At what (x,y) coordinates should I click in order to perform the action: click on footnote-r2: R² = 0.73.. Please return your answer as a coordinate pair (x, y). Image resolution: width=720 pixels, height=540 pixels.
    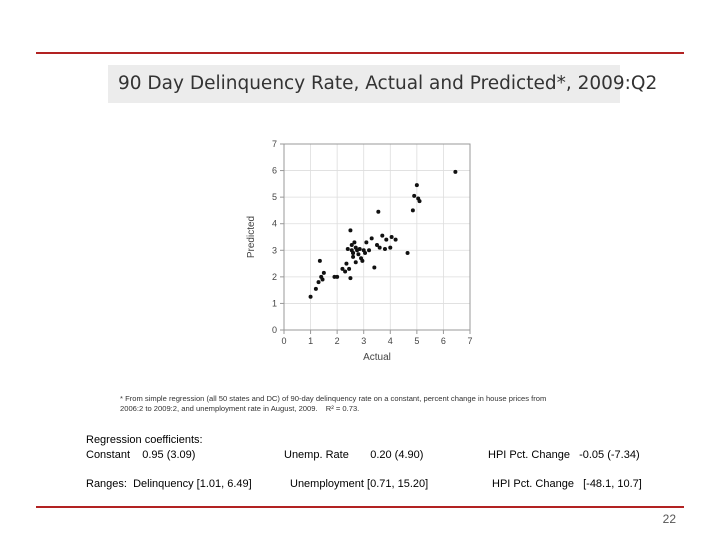
    Looking at the image, I should click on (342, 408).